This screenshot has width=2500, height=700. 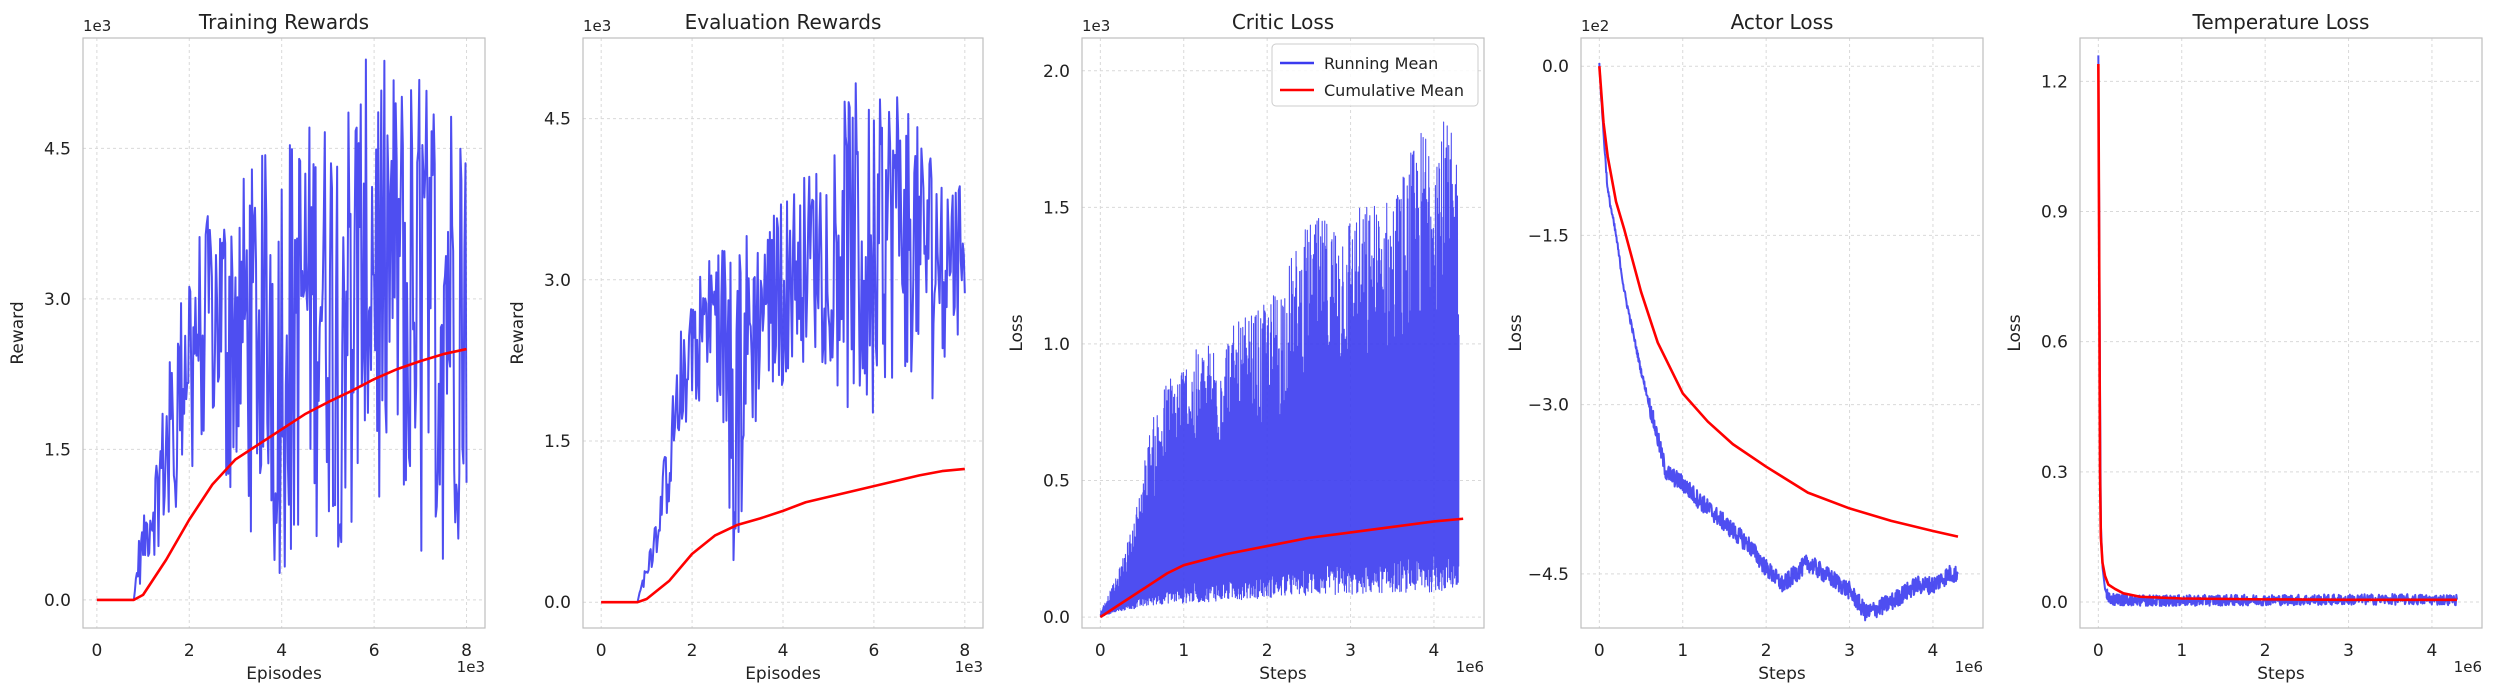 I want to click on y-tick-label: 0.3, so click(x=2054, y=473).